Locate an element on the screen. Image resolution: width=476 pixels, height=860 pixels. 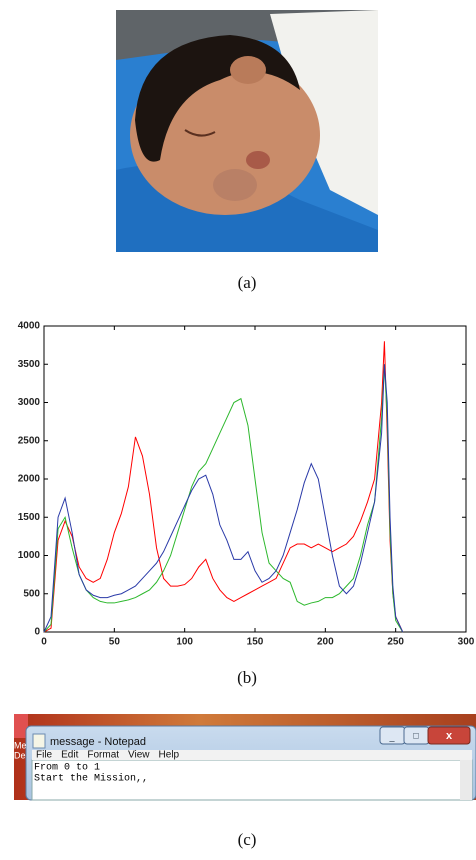
y-tick-label: 1000 is located at coordinates (29, 555).